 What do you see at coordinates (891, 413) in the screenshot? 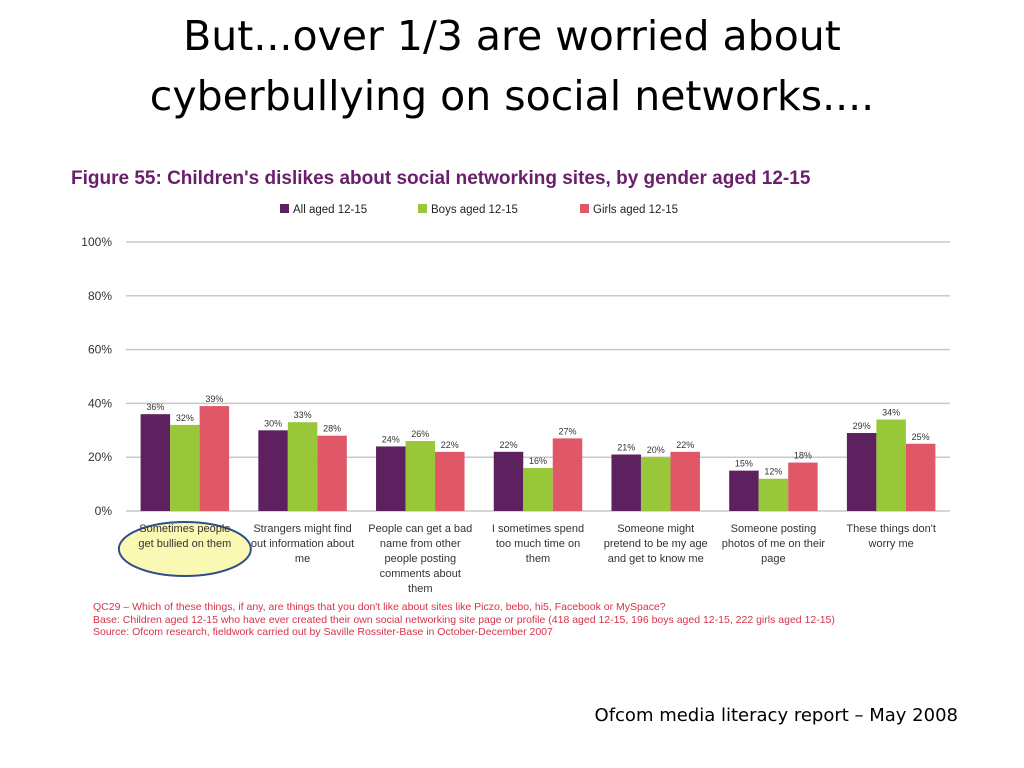
I see `bar-value-label: 34%` at bounding box center [891, 413].